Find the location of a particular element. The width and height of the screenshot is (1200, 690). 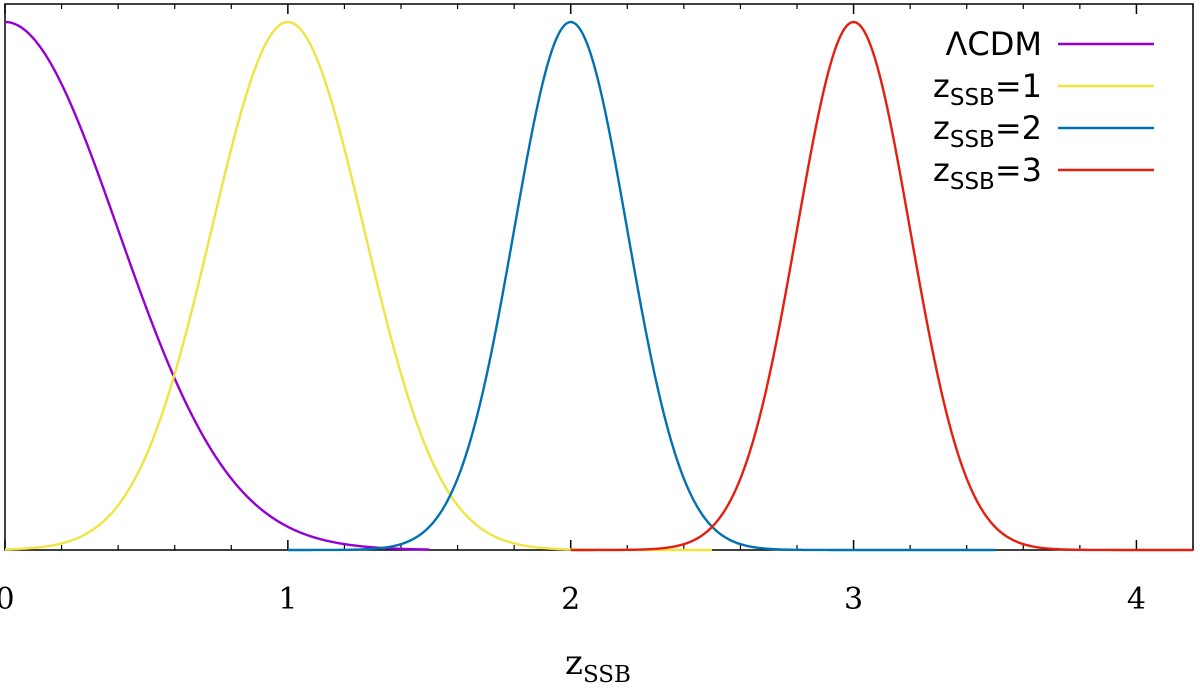

x-tick-label: 4 is located at coordinates (1136, 599).